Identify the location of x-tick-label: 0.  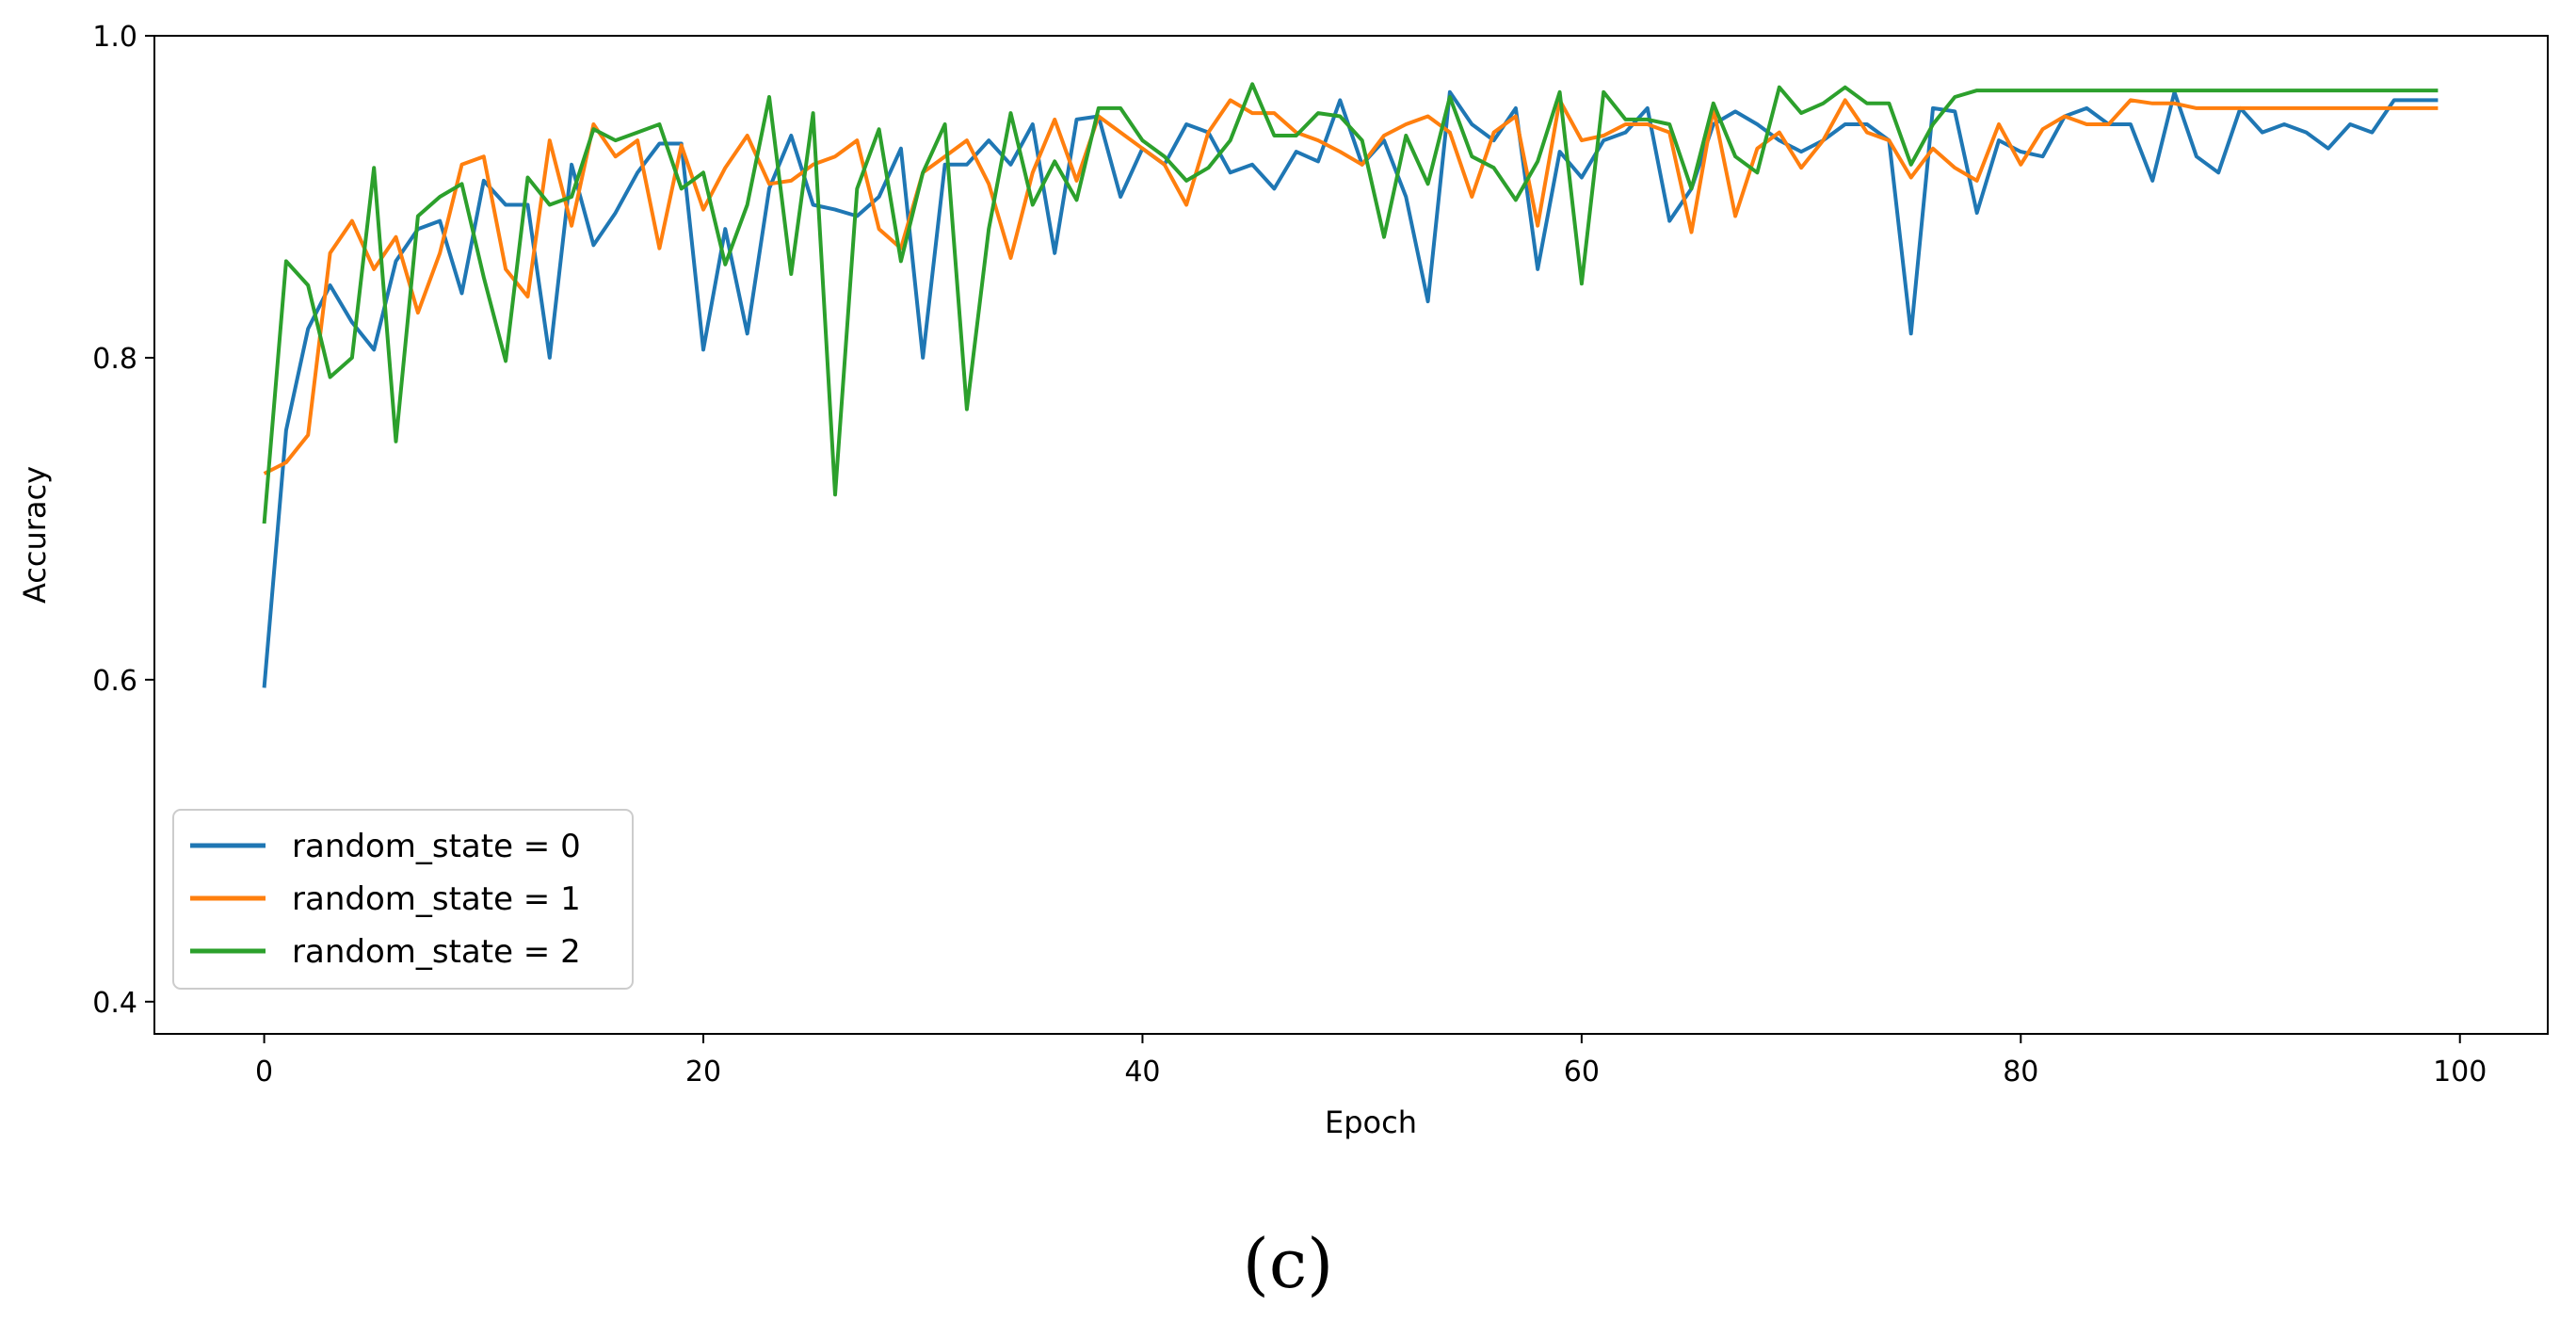
(264, 1072).